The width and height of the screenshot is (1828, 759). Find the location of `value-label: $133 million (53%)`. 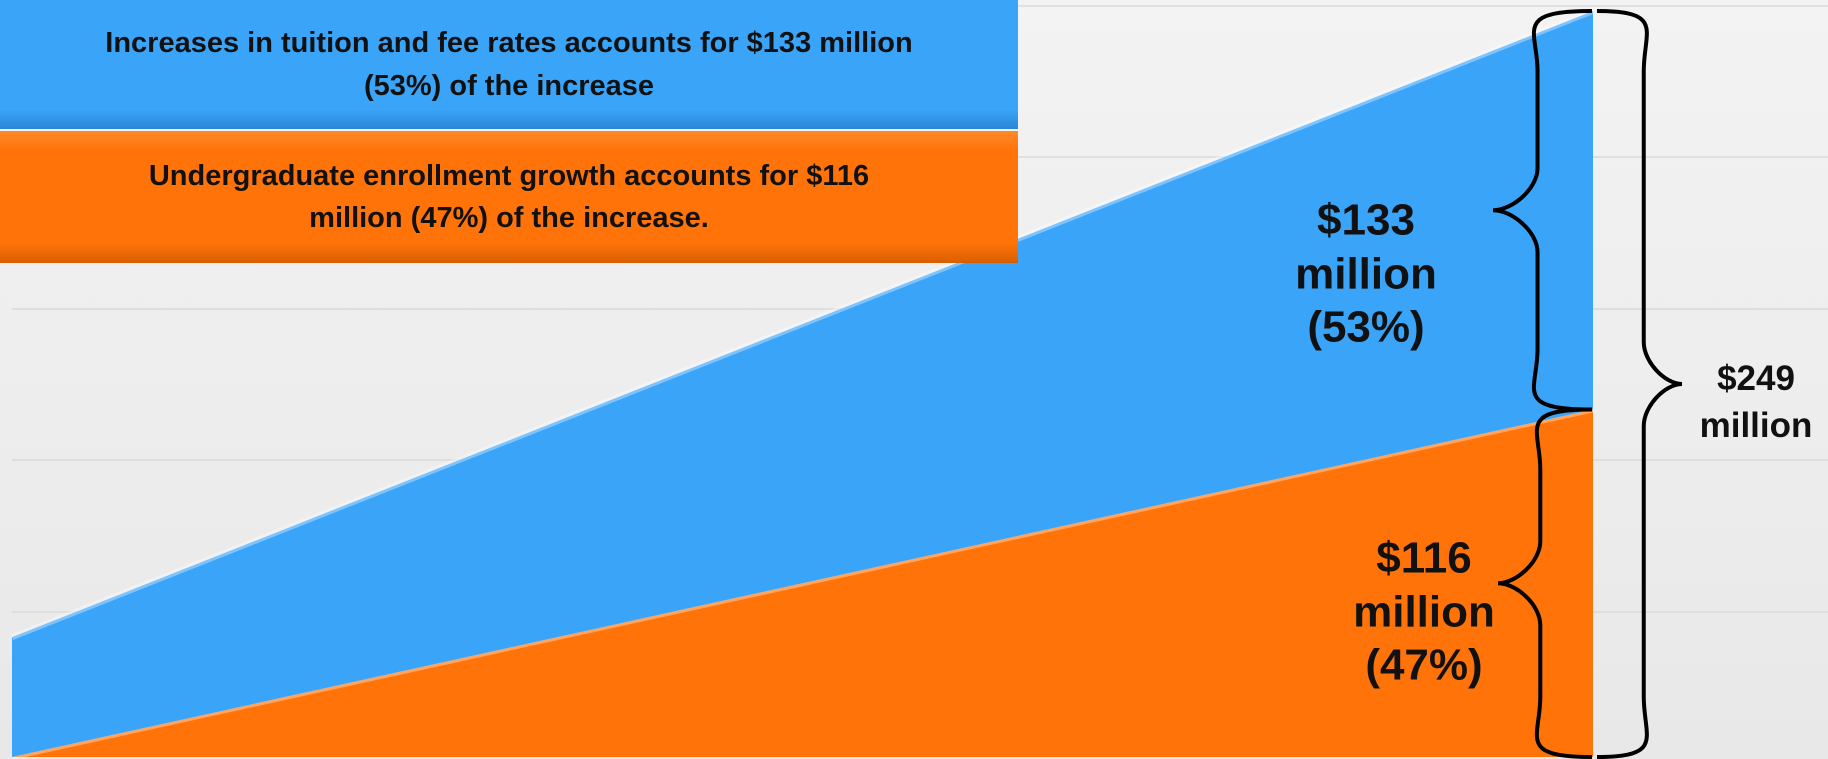

value-label: $133 million (53%) is located at coordinates (1366, 273).